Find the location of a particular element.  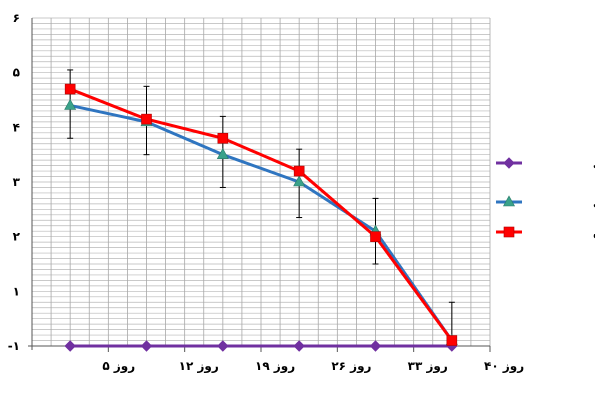

x-tick-label: روز ۱۹ is located at coordinates (275, 366).